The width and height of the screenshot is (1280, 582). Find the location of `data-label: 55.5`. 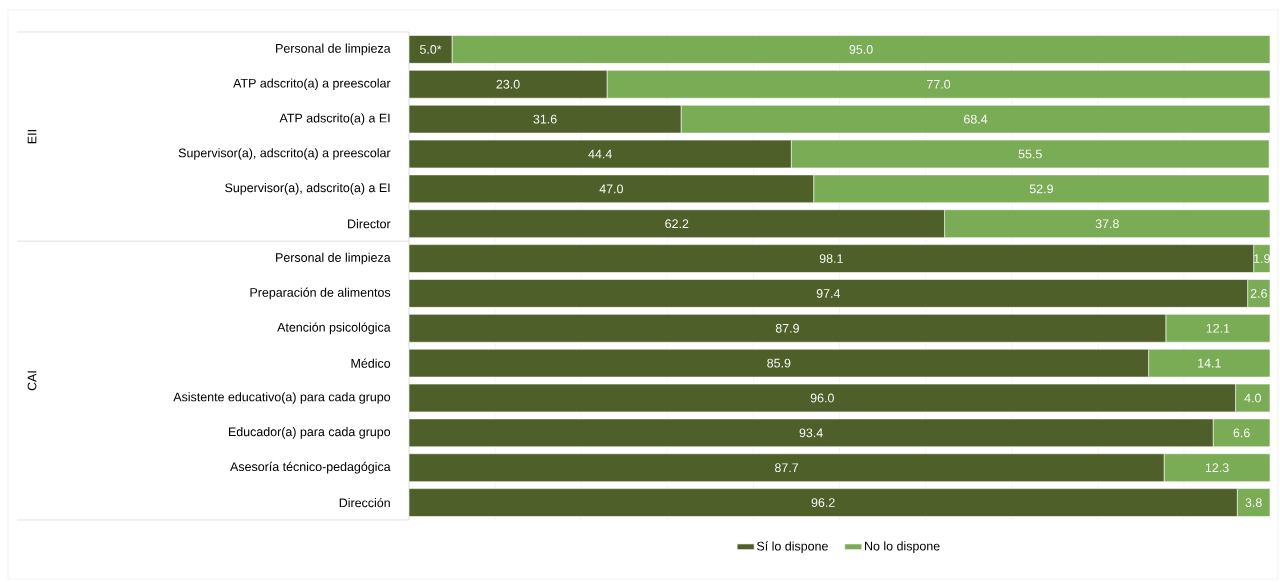

data-label: 55.5 is located at coordinates (1030, 154).